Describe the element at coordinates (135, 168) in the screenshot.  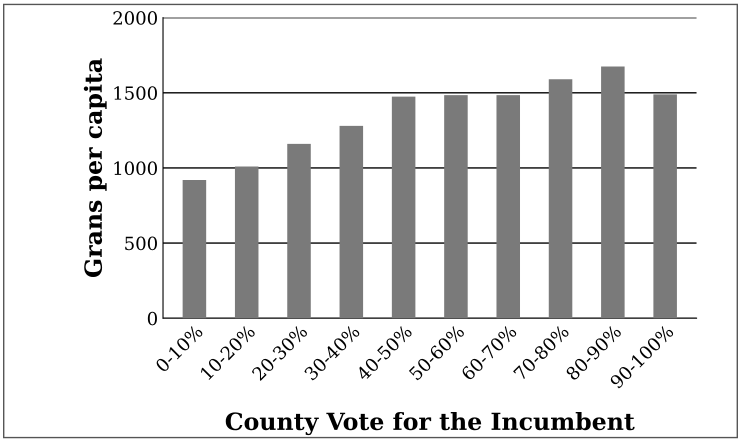
I see `y-tick-label: 1000` at that location.